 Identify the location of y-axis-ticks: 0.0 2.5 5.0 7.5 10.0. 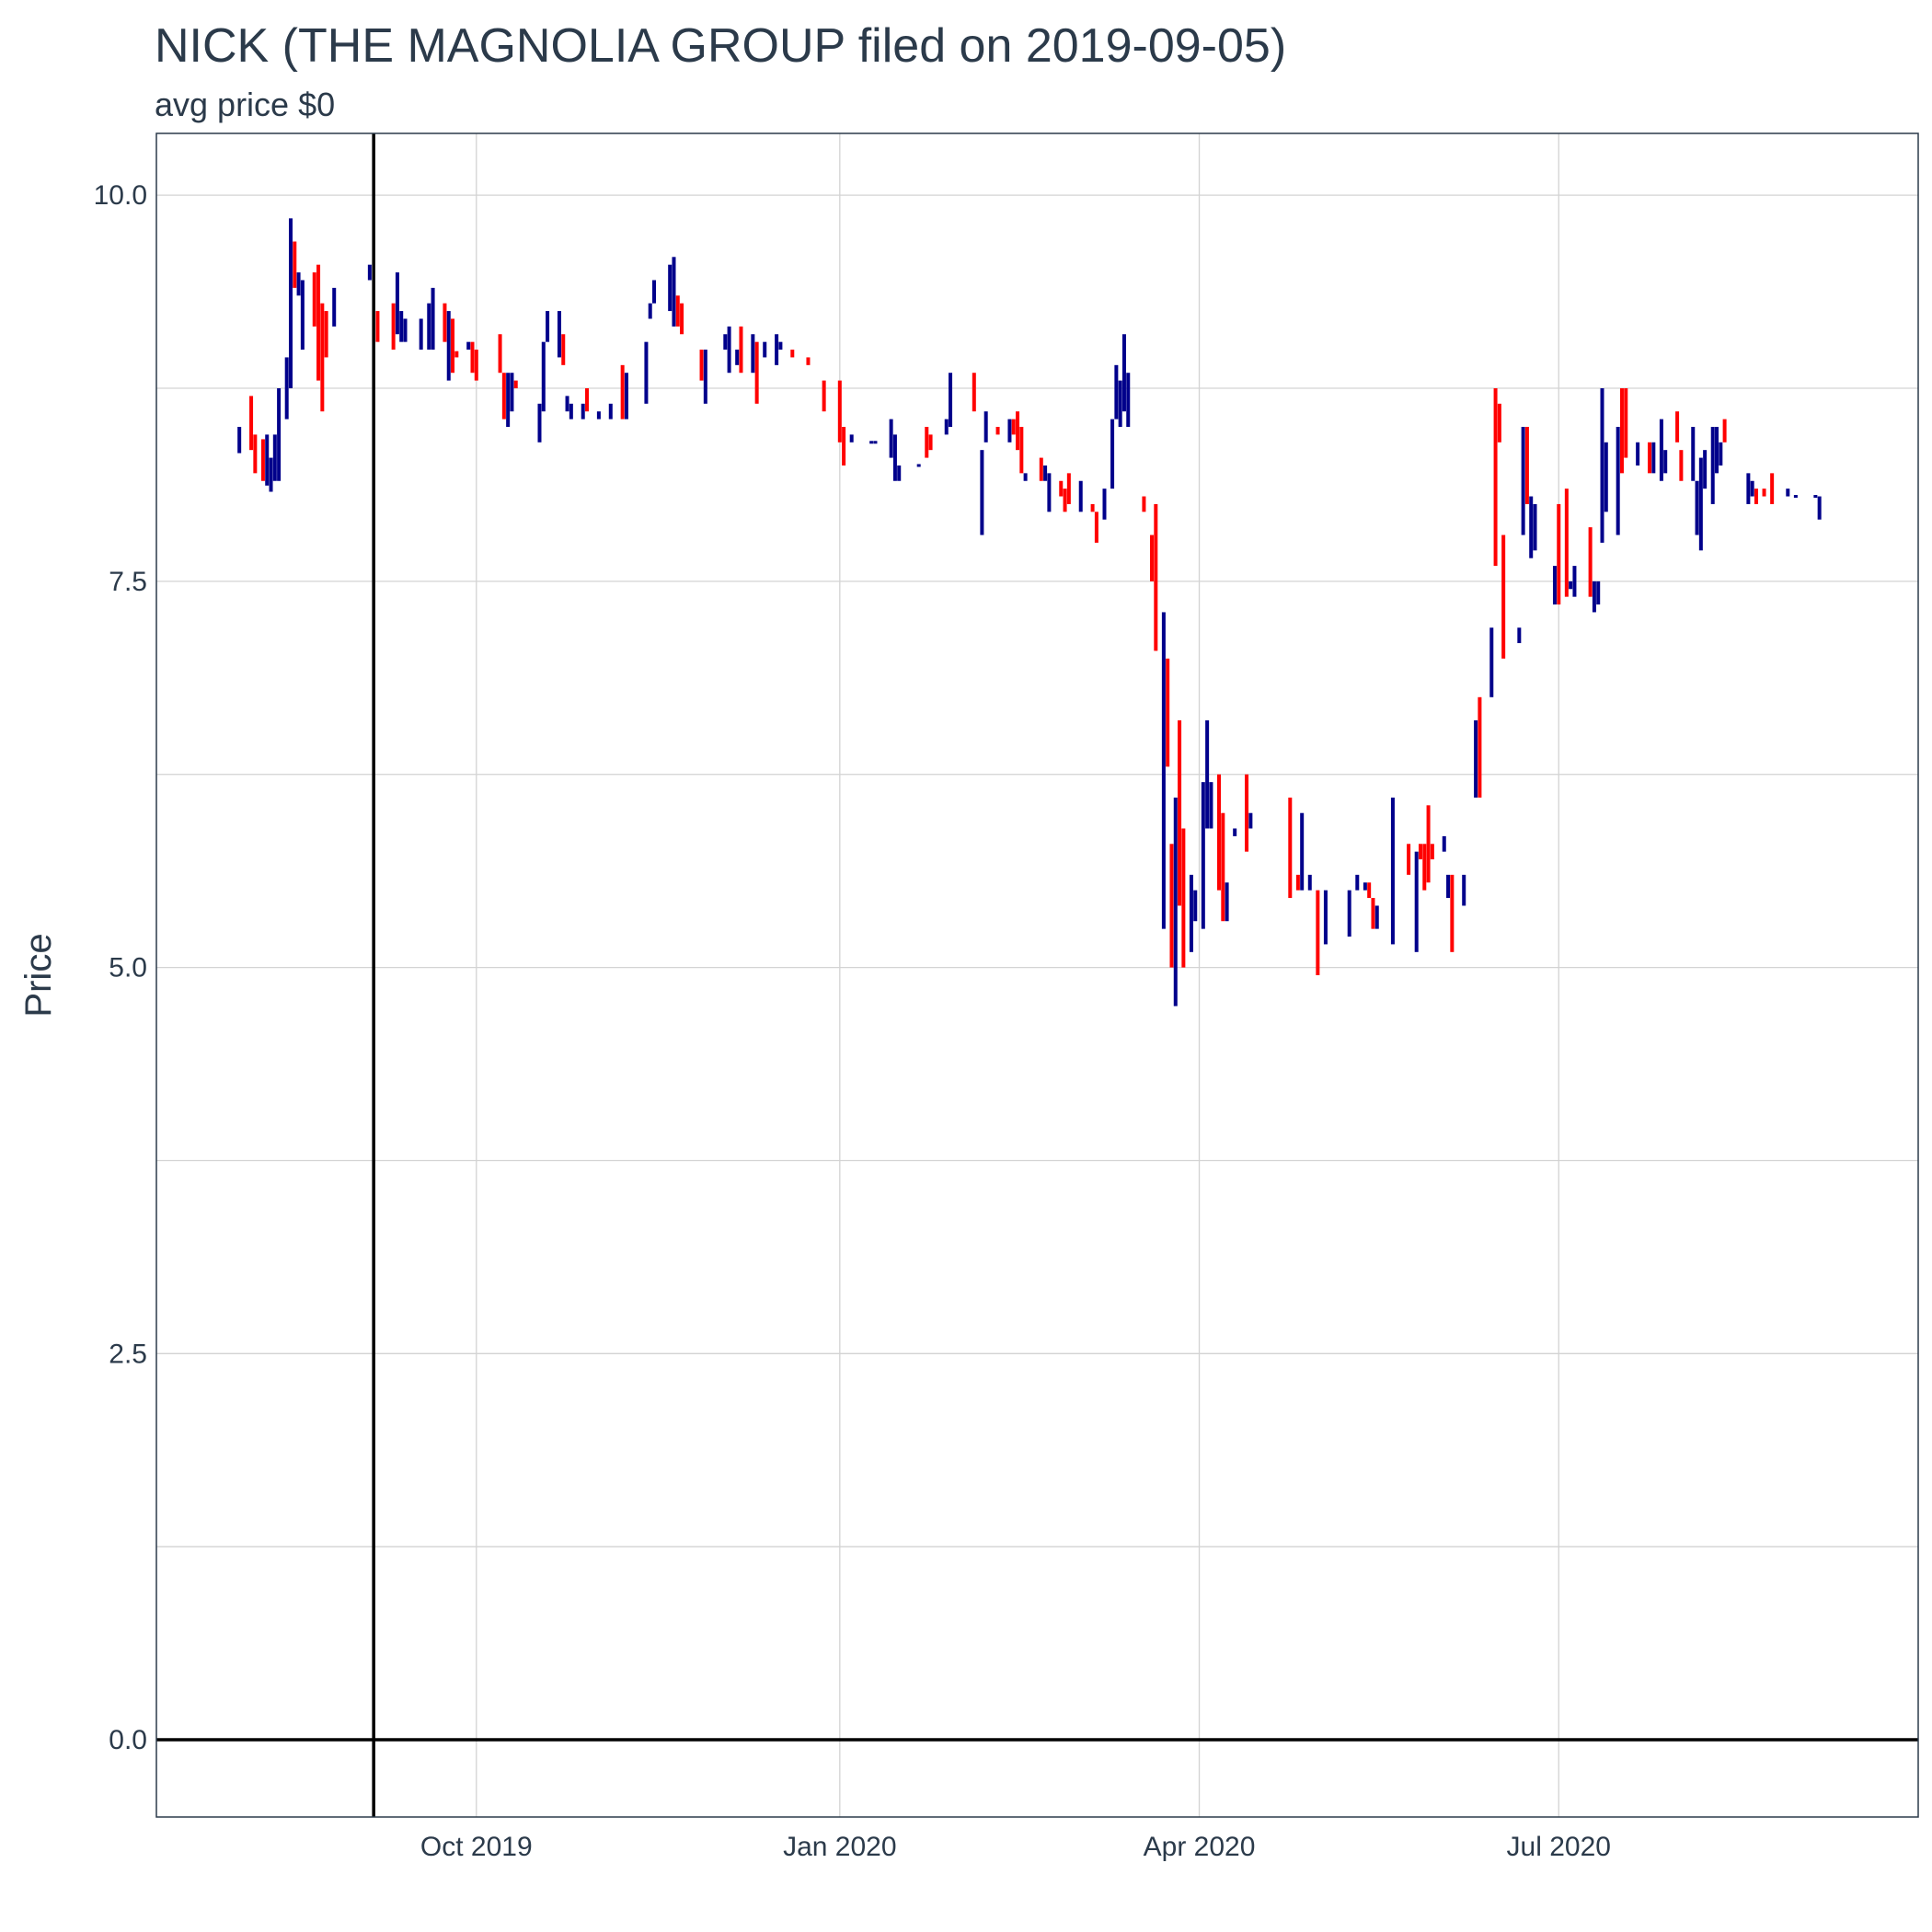
(120, 968).